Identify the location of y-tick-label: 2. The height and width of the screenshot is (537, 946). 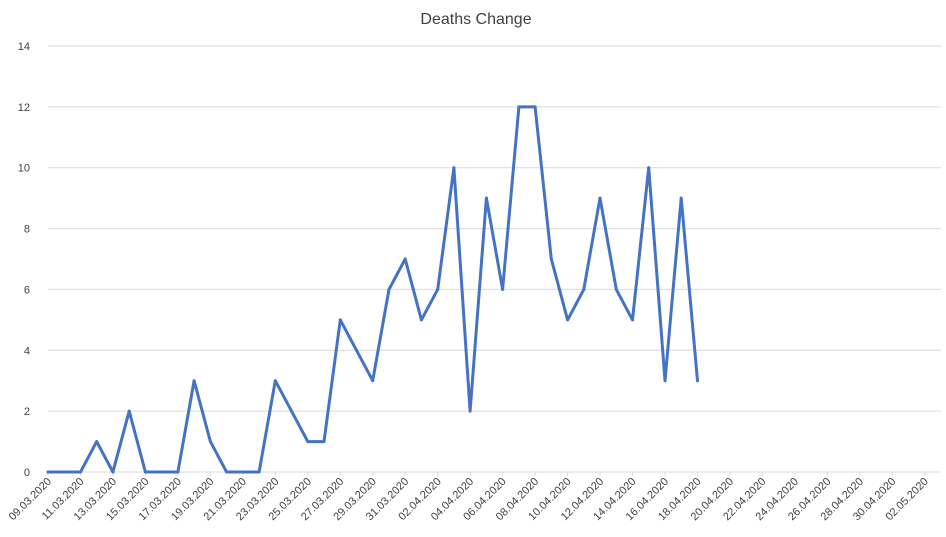
(27, 412).